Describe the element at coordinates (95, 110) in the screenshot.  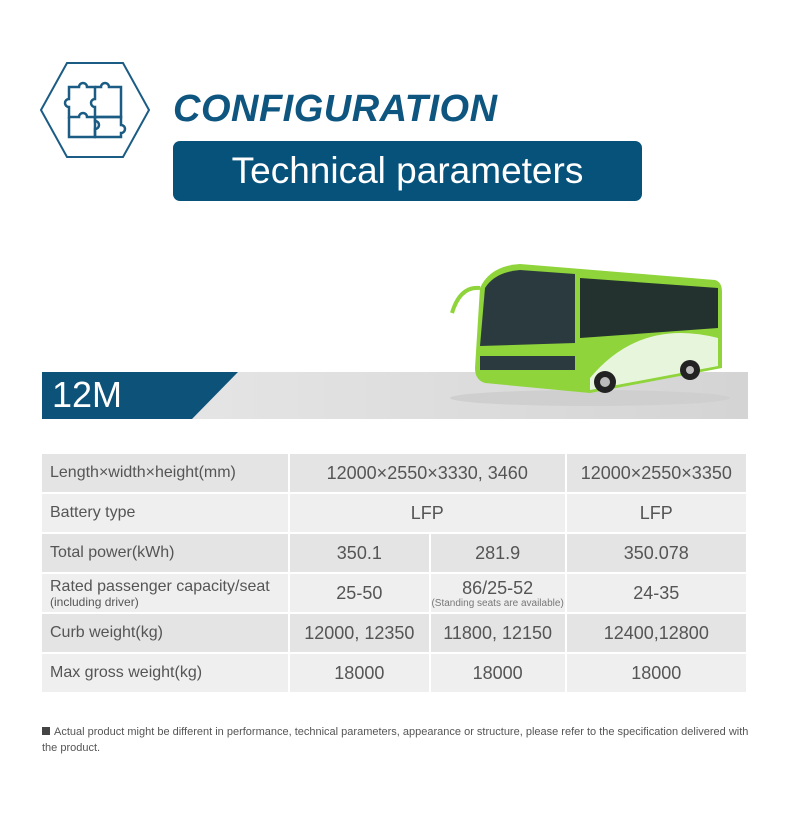
I see `puzzle-icon` at that location.